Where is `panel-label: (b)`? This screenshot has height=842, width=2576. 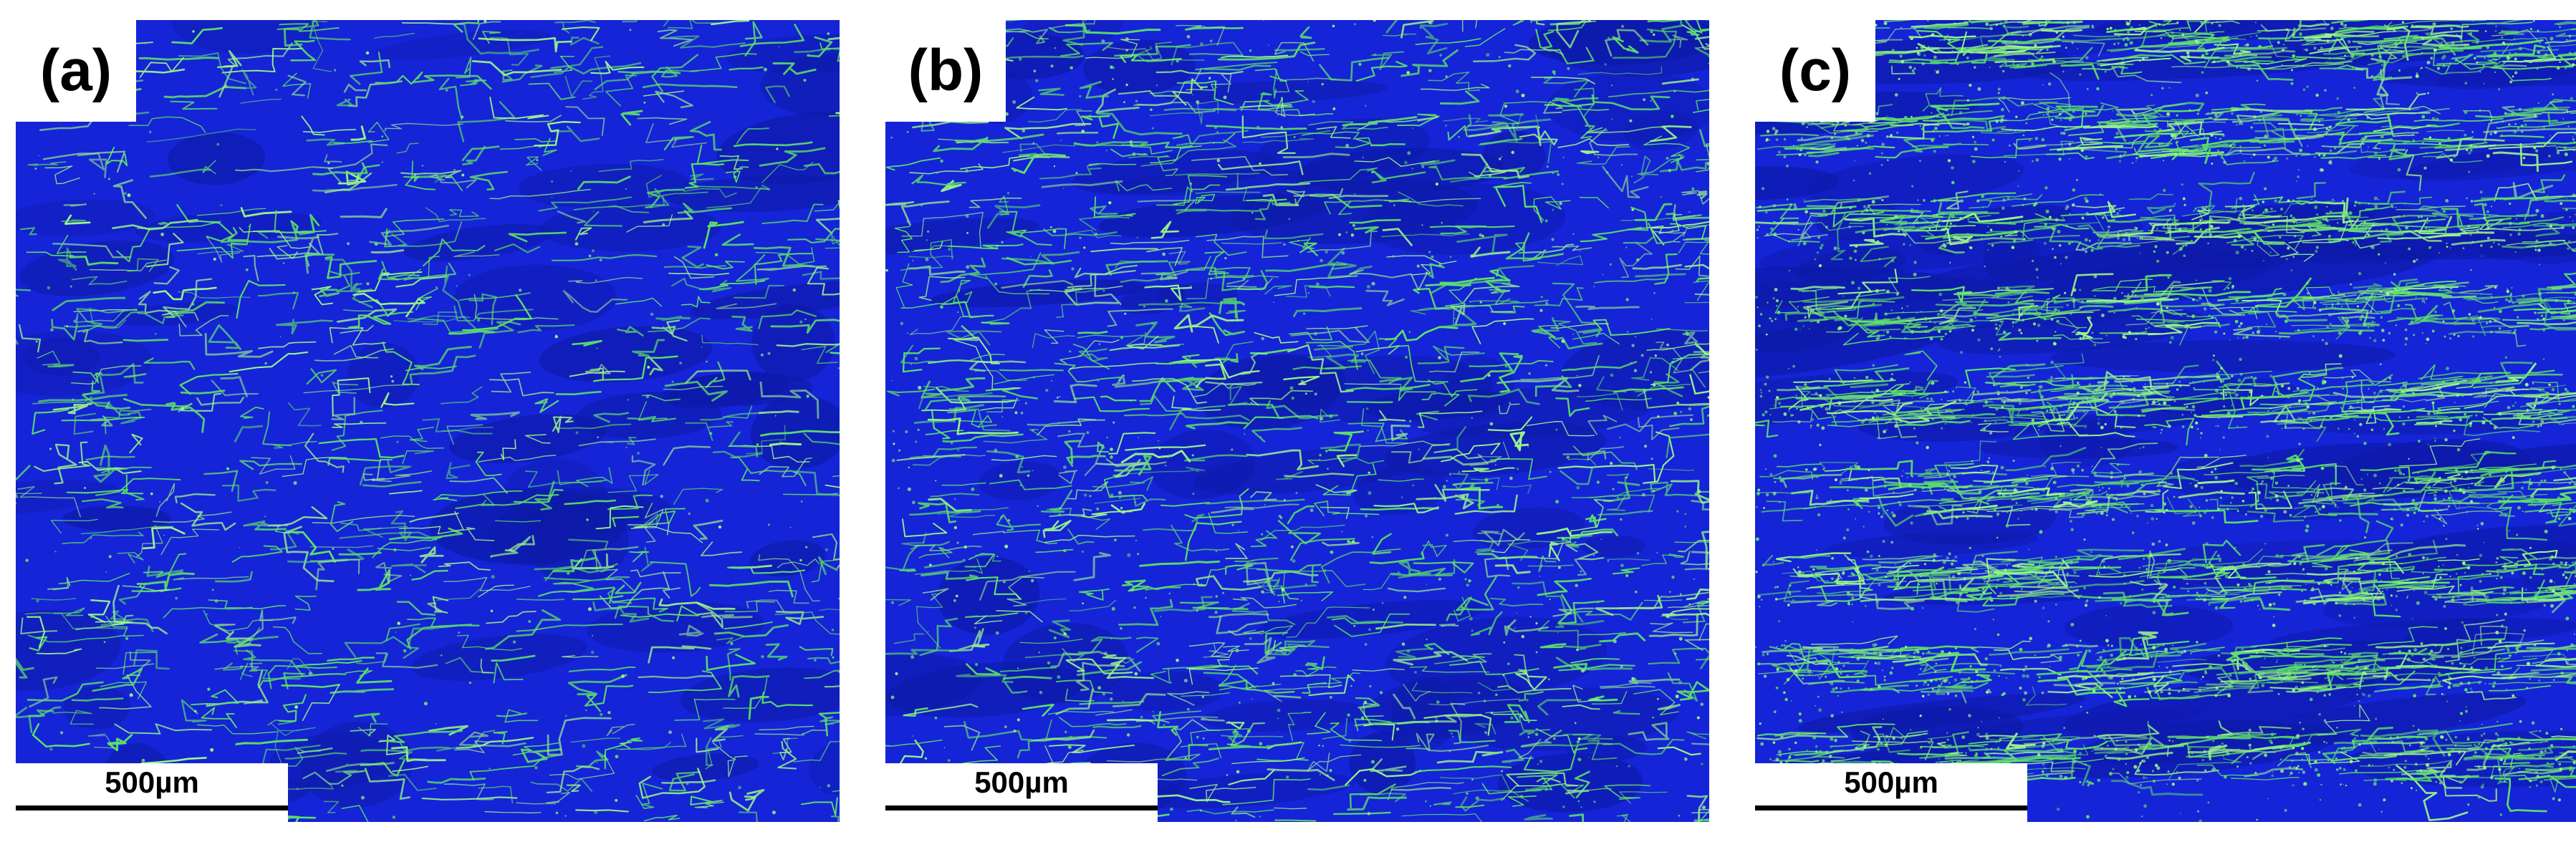 panel-label: (b) is located at coordinates (946, 70).